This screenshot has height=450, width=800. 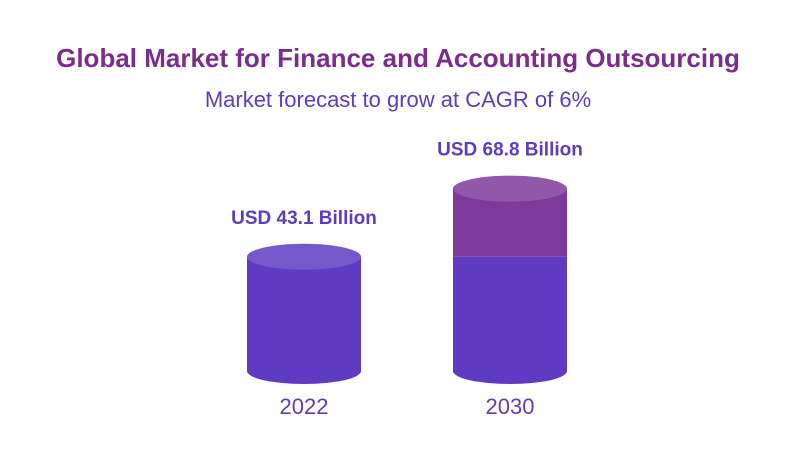 I want to click on chart-subtitle: Market forecast to grow at CAGR of 6%, so click(x=398, y=99).